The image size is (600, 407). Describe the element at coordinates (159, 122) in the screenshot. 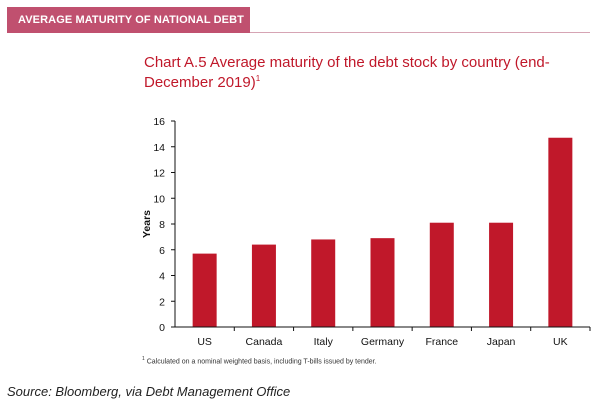

I see `y-tick-label: 16` at that location.